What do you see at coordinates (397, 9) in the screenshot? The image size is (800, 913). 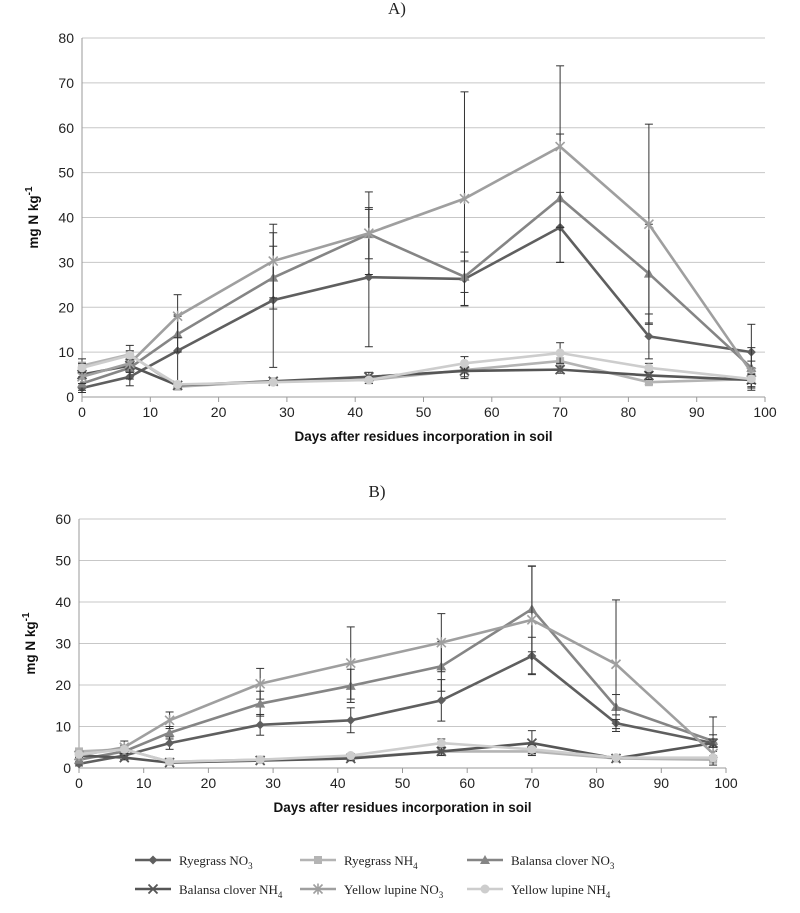 I see `chart-a-title: A)` at bounding box center [397, 9].